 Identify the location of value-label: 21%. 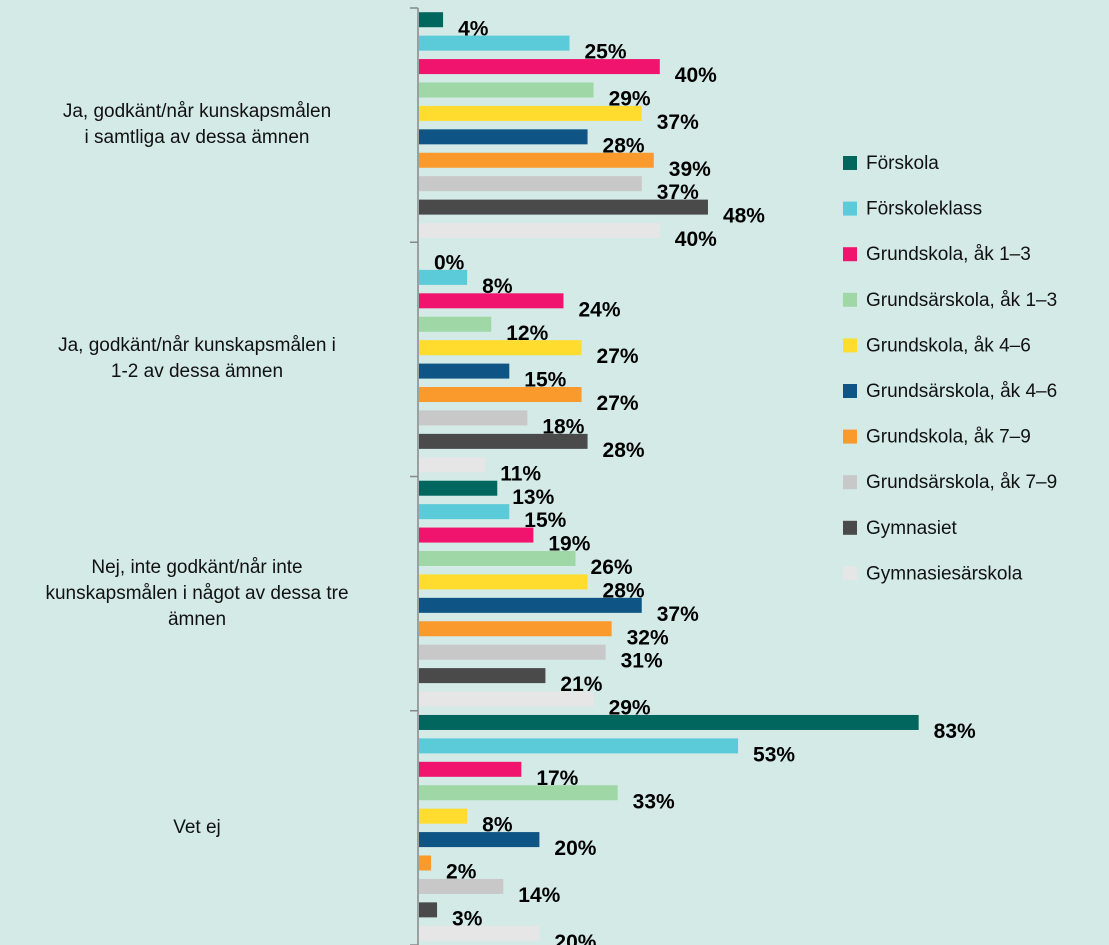
(581, 684).